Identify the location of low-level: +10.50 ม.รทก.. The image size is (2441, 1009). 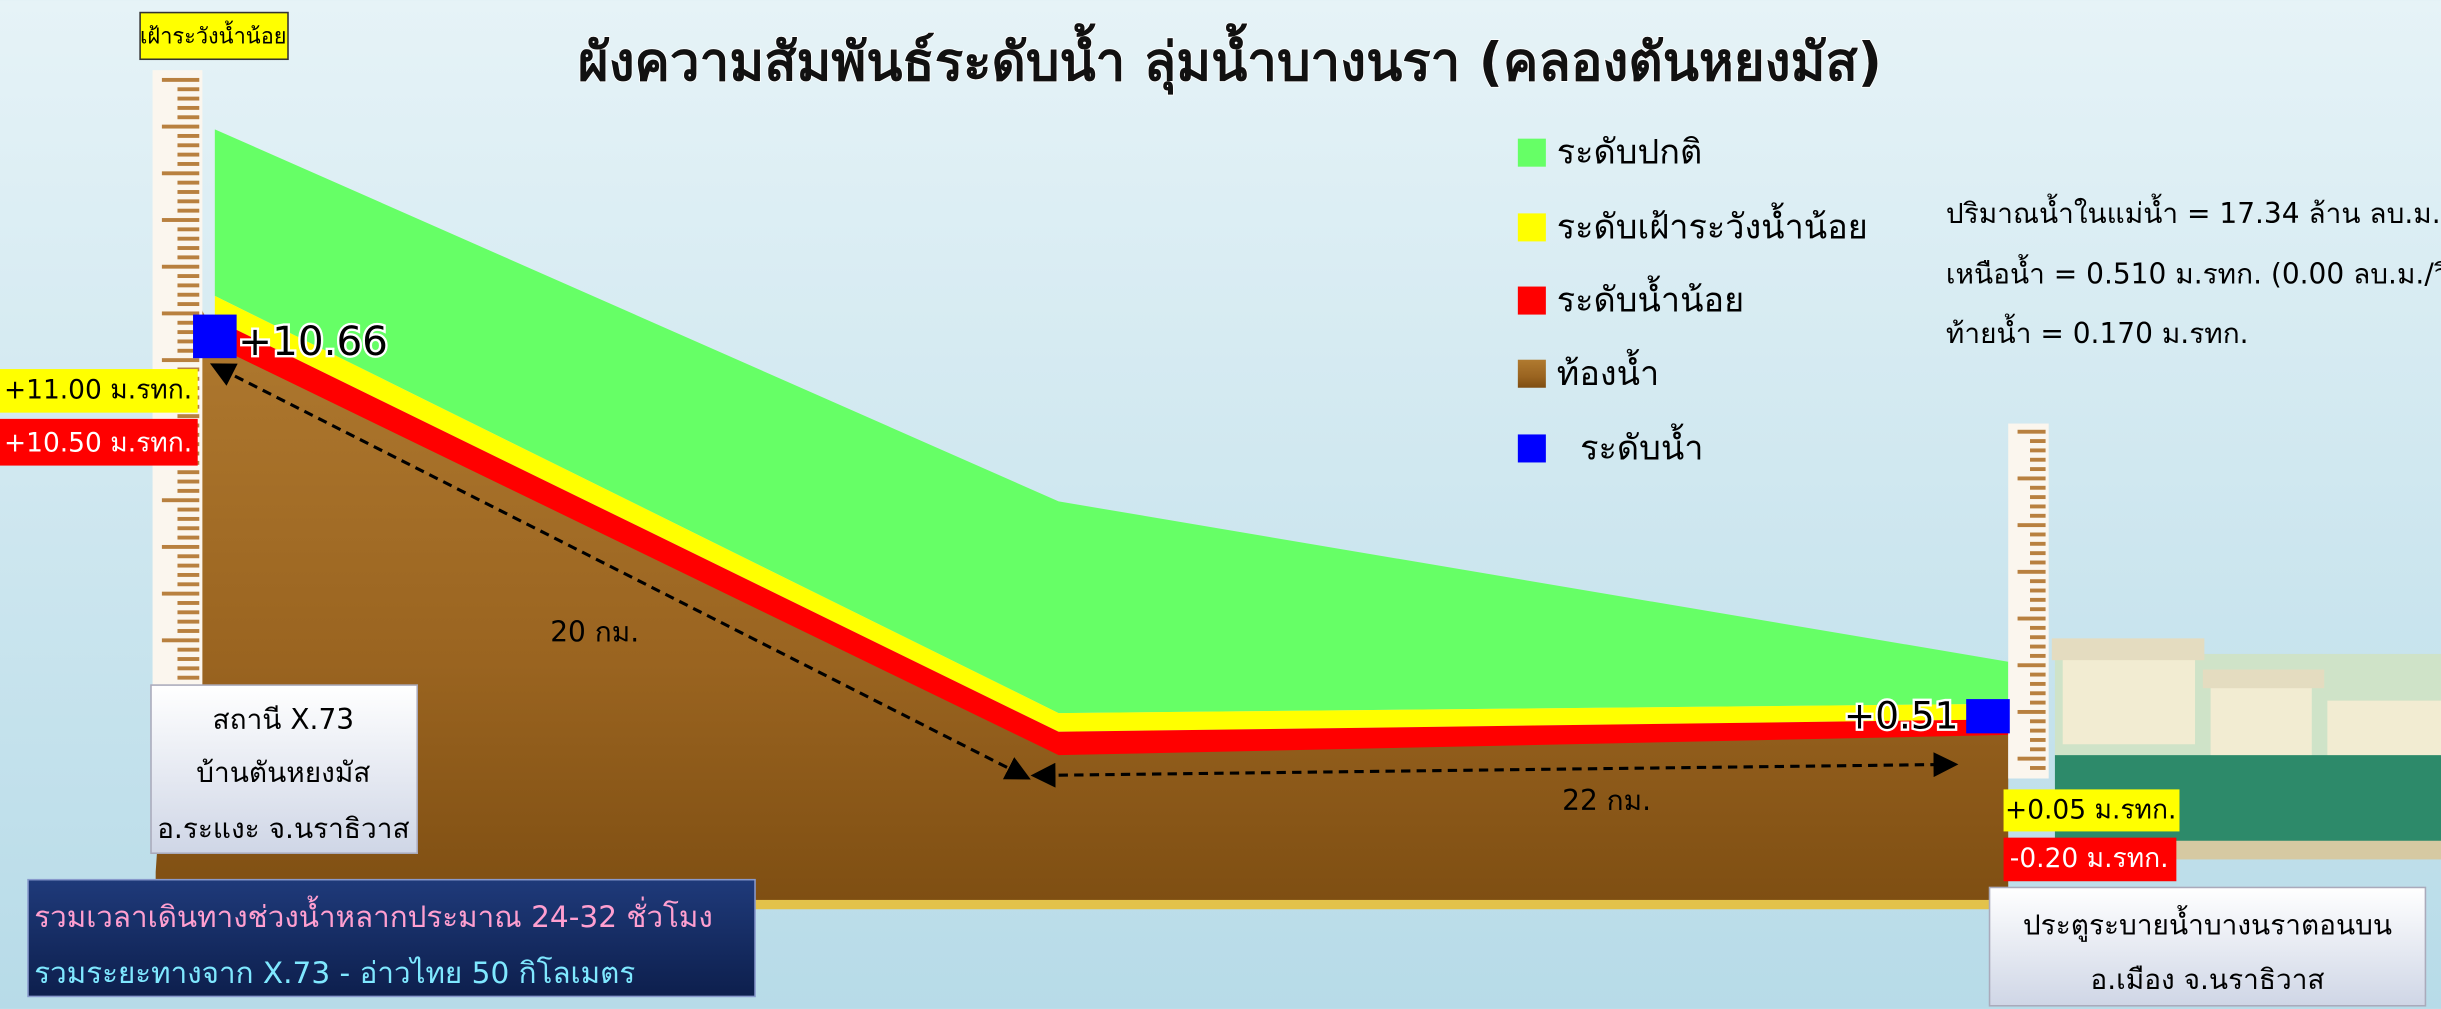
(98, 442).